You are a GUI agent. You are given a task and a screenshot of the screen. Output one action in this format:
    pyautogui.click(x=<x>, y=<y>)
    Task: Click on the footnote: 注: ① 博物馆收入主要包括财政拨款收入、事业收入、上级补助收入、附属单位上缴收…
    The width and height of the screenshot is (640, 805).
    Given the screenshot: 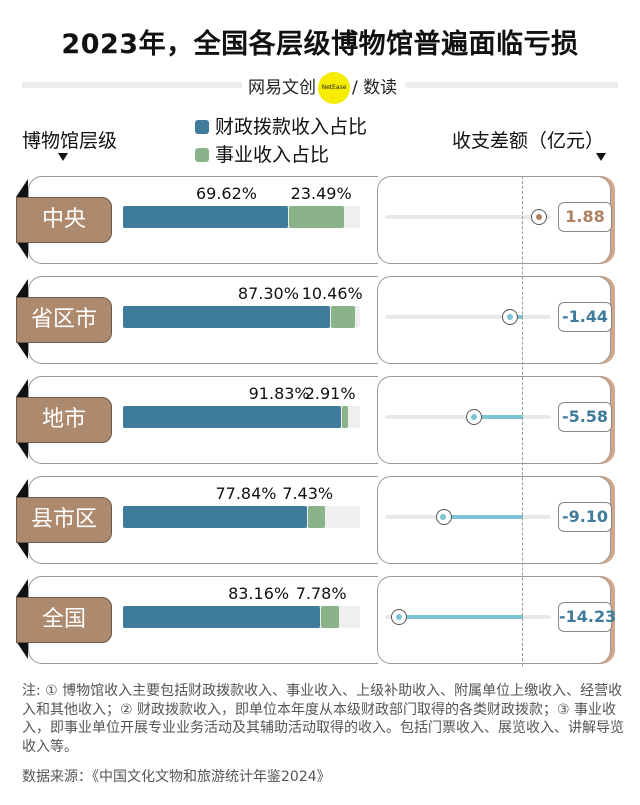 What is the action you would take?
    pyautogui.click(x=323, y=719)
    